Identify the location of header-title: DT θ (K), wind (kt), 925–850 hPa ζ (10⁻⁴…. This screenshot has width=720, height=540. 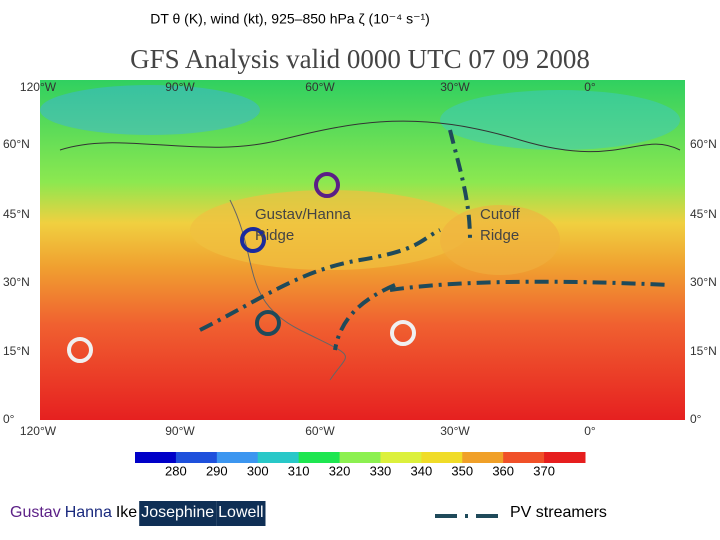
(290, 19).